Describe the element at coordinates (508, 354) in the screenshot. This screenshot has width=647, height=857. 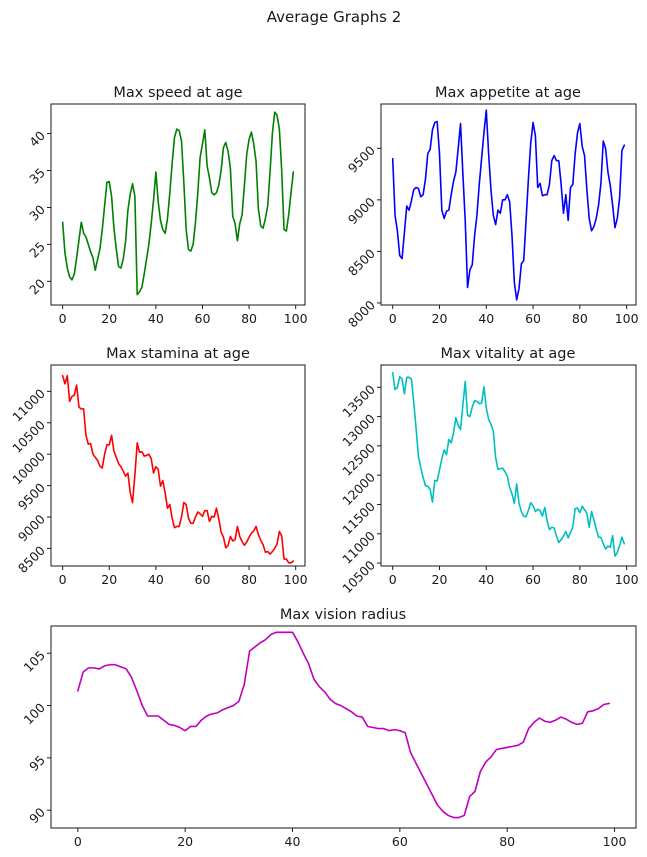
I see `chart-title: Max vitality at age` at that location.